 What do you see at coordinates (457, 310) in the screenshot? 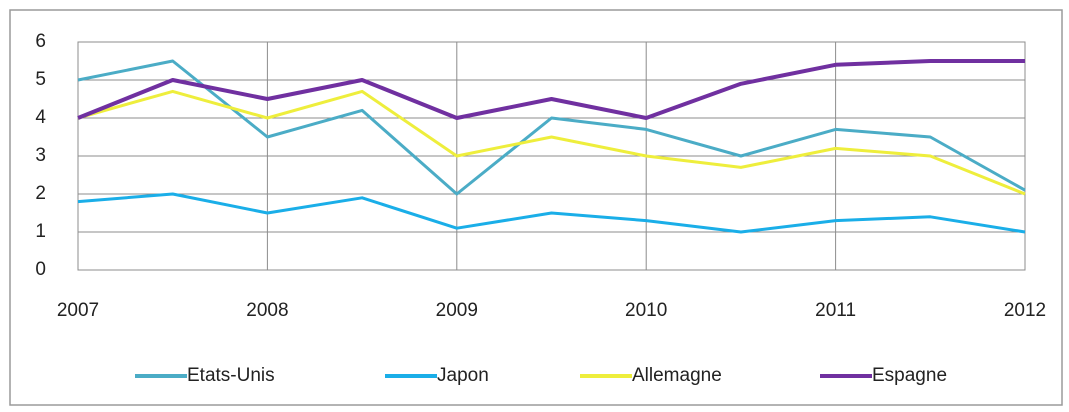
I see `x-tick-label: 2009` at bounding box center [457, 310].